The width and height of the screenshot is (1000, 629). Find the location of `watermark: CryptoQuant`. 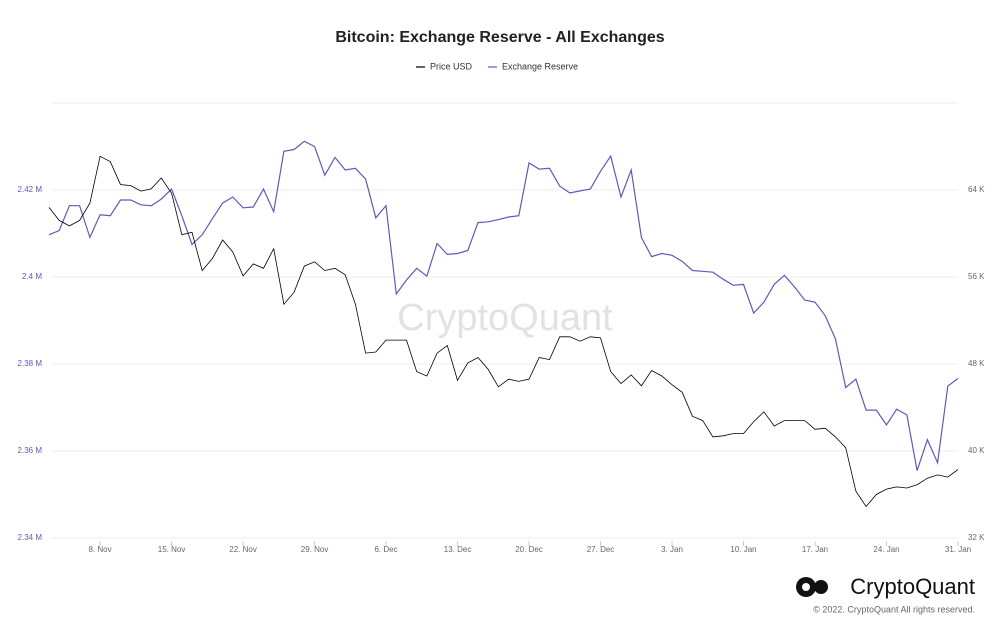

watermark: CryptoQuant is located at coordinates (505, 318).